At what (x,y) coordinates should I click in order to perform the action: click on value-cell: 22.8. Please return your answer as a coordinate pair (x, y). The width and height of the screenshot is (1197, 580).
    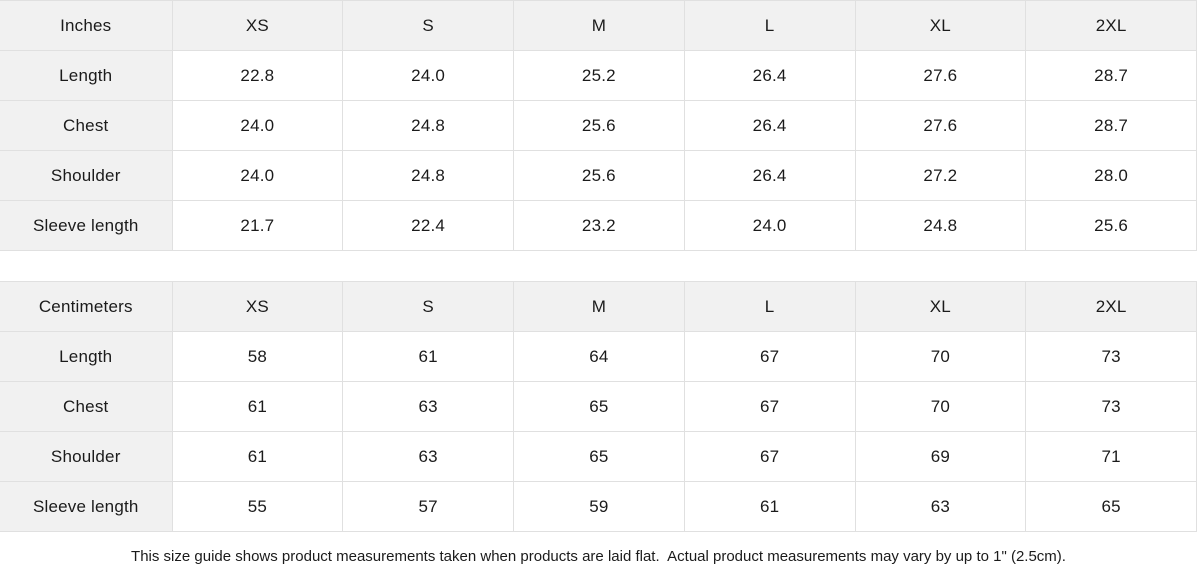
    Looking at the image, I should click on (257, 75).